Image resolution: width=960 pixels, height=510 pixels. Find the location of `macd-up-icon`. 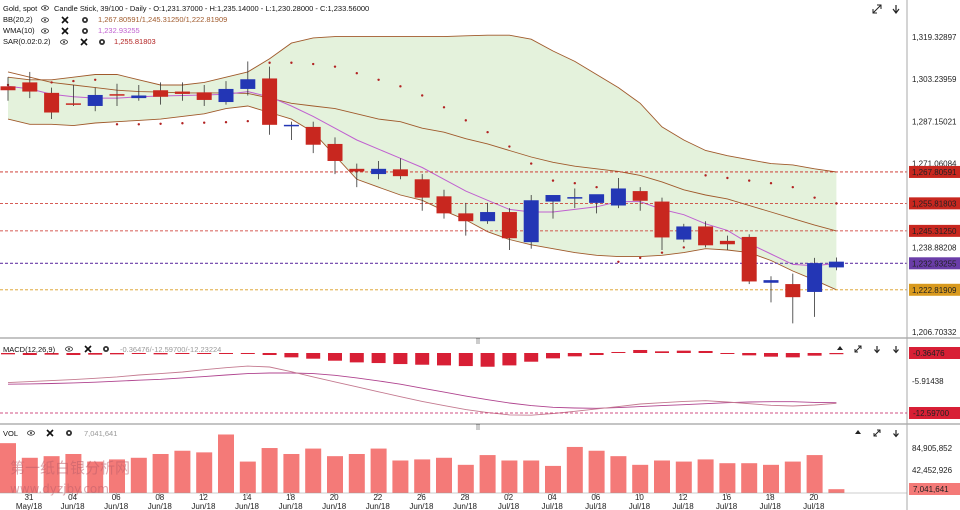

macd-up-icon is located at coordinates (840, 348).